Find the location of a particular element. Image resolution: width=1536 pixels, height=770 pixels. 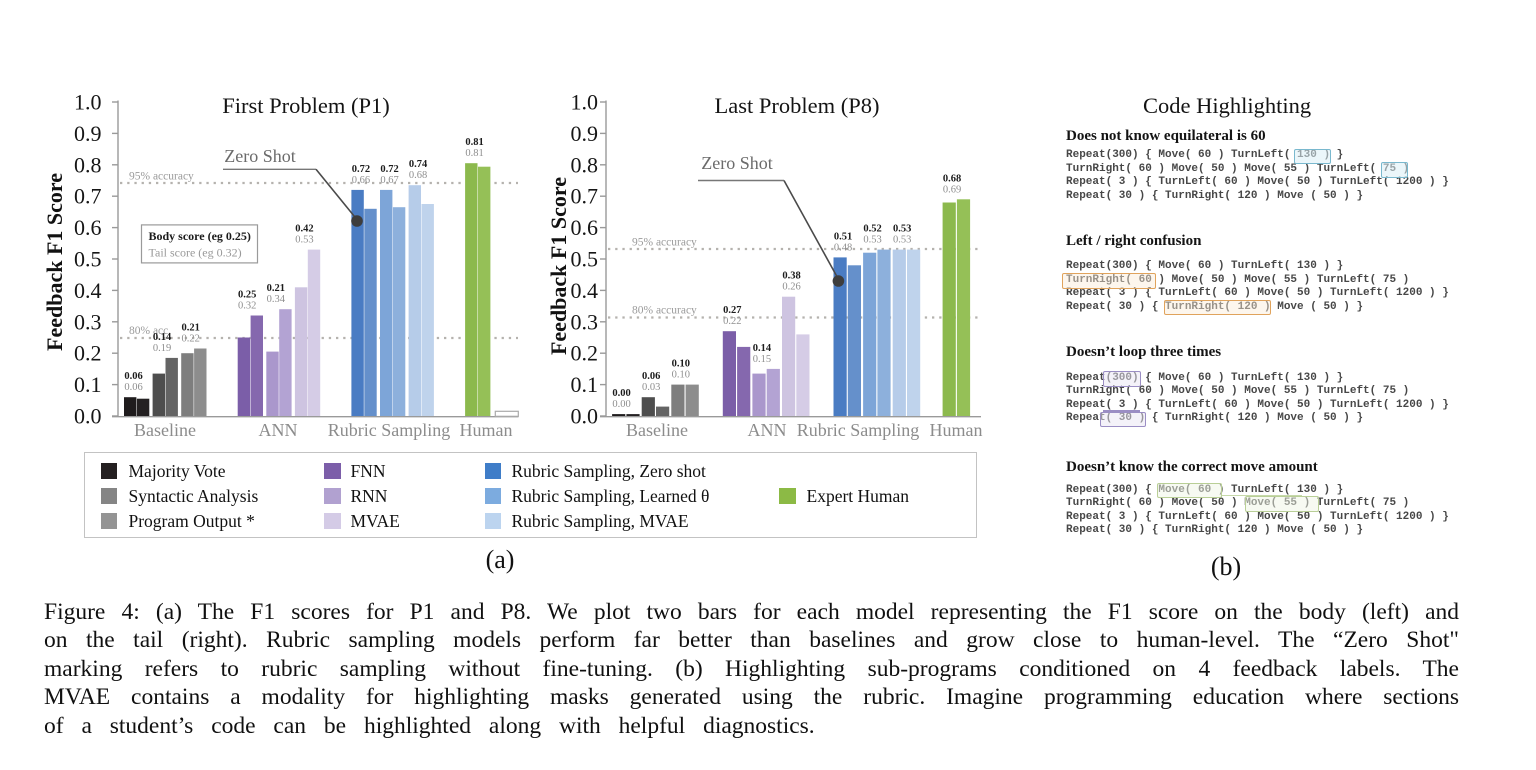

svg-text: 0.34 is located at coordinates (276, 299).